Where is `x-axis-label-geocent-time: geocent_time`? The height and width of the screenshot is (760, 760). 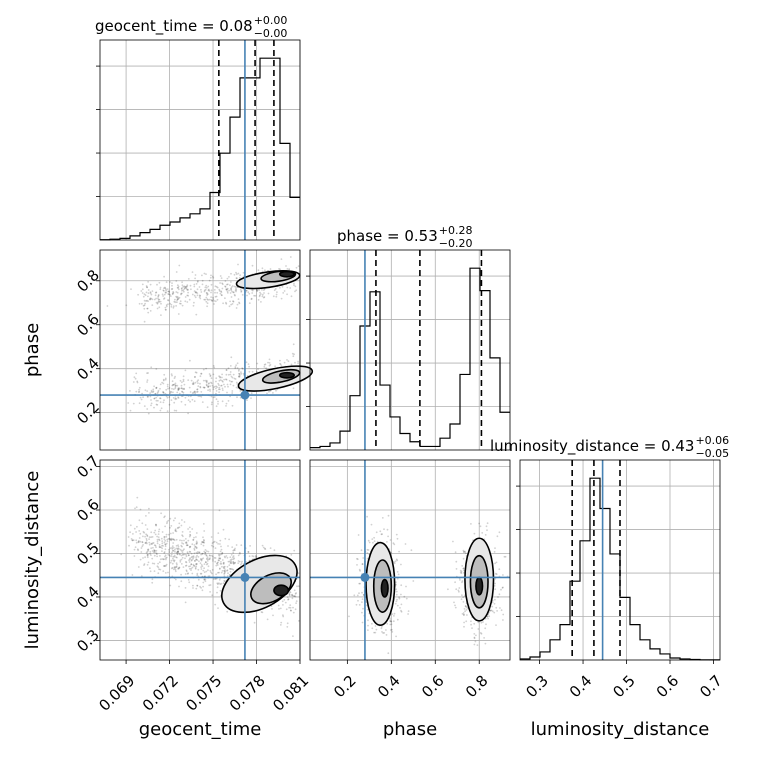 x-axis-label-geocent-time: geocent_time is located at coordinates (200, 729).